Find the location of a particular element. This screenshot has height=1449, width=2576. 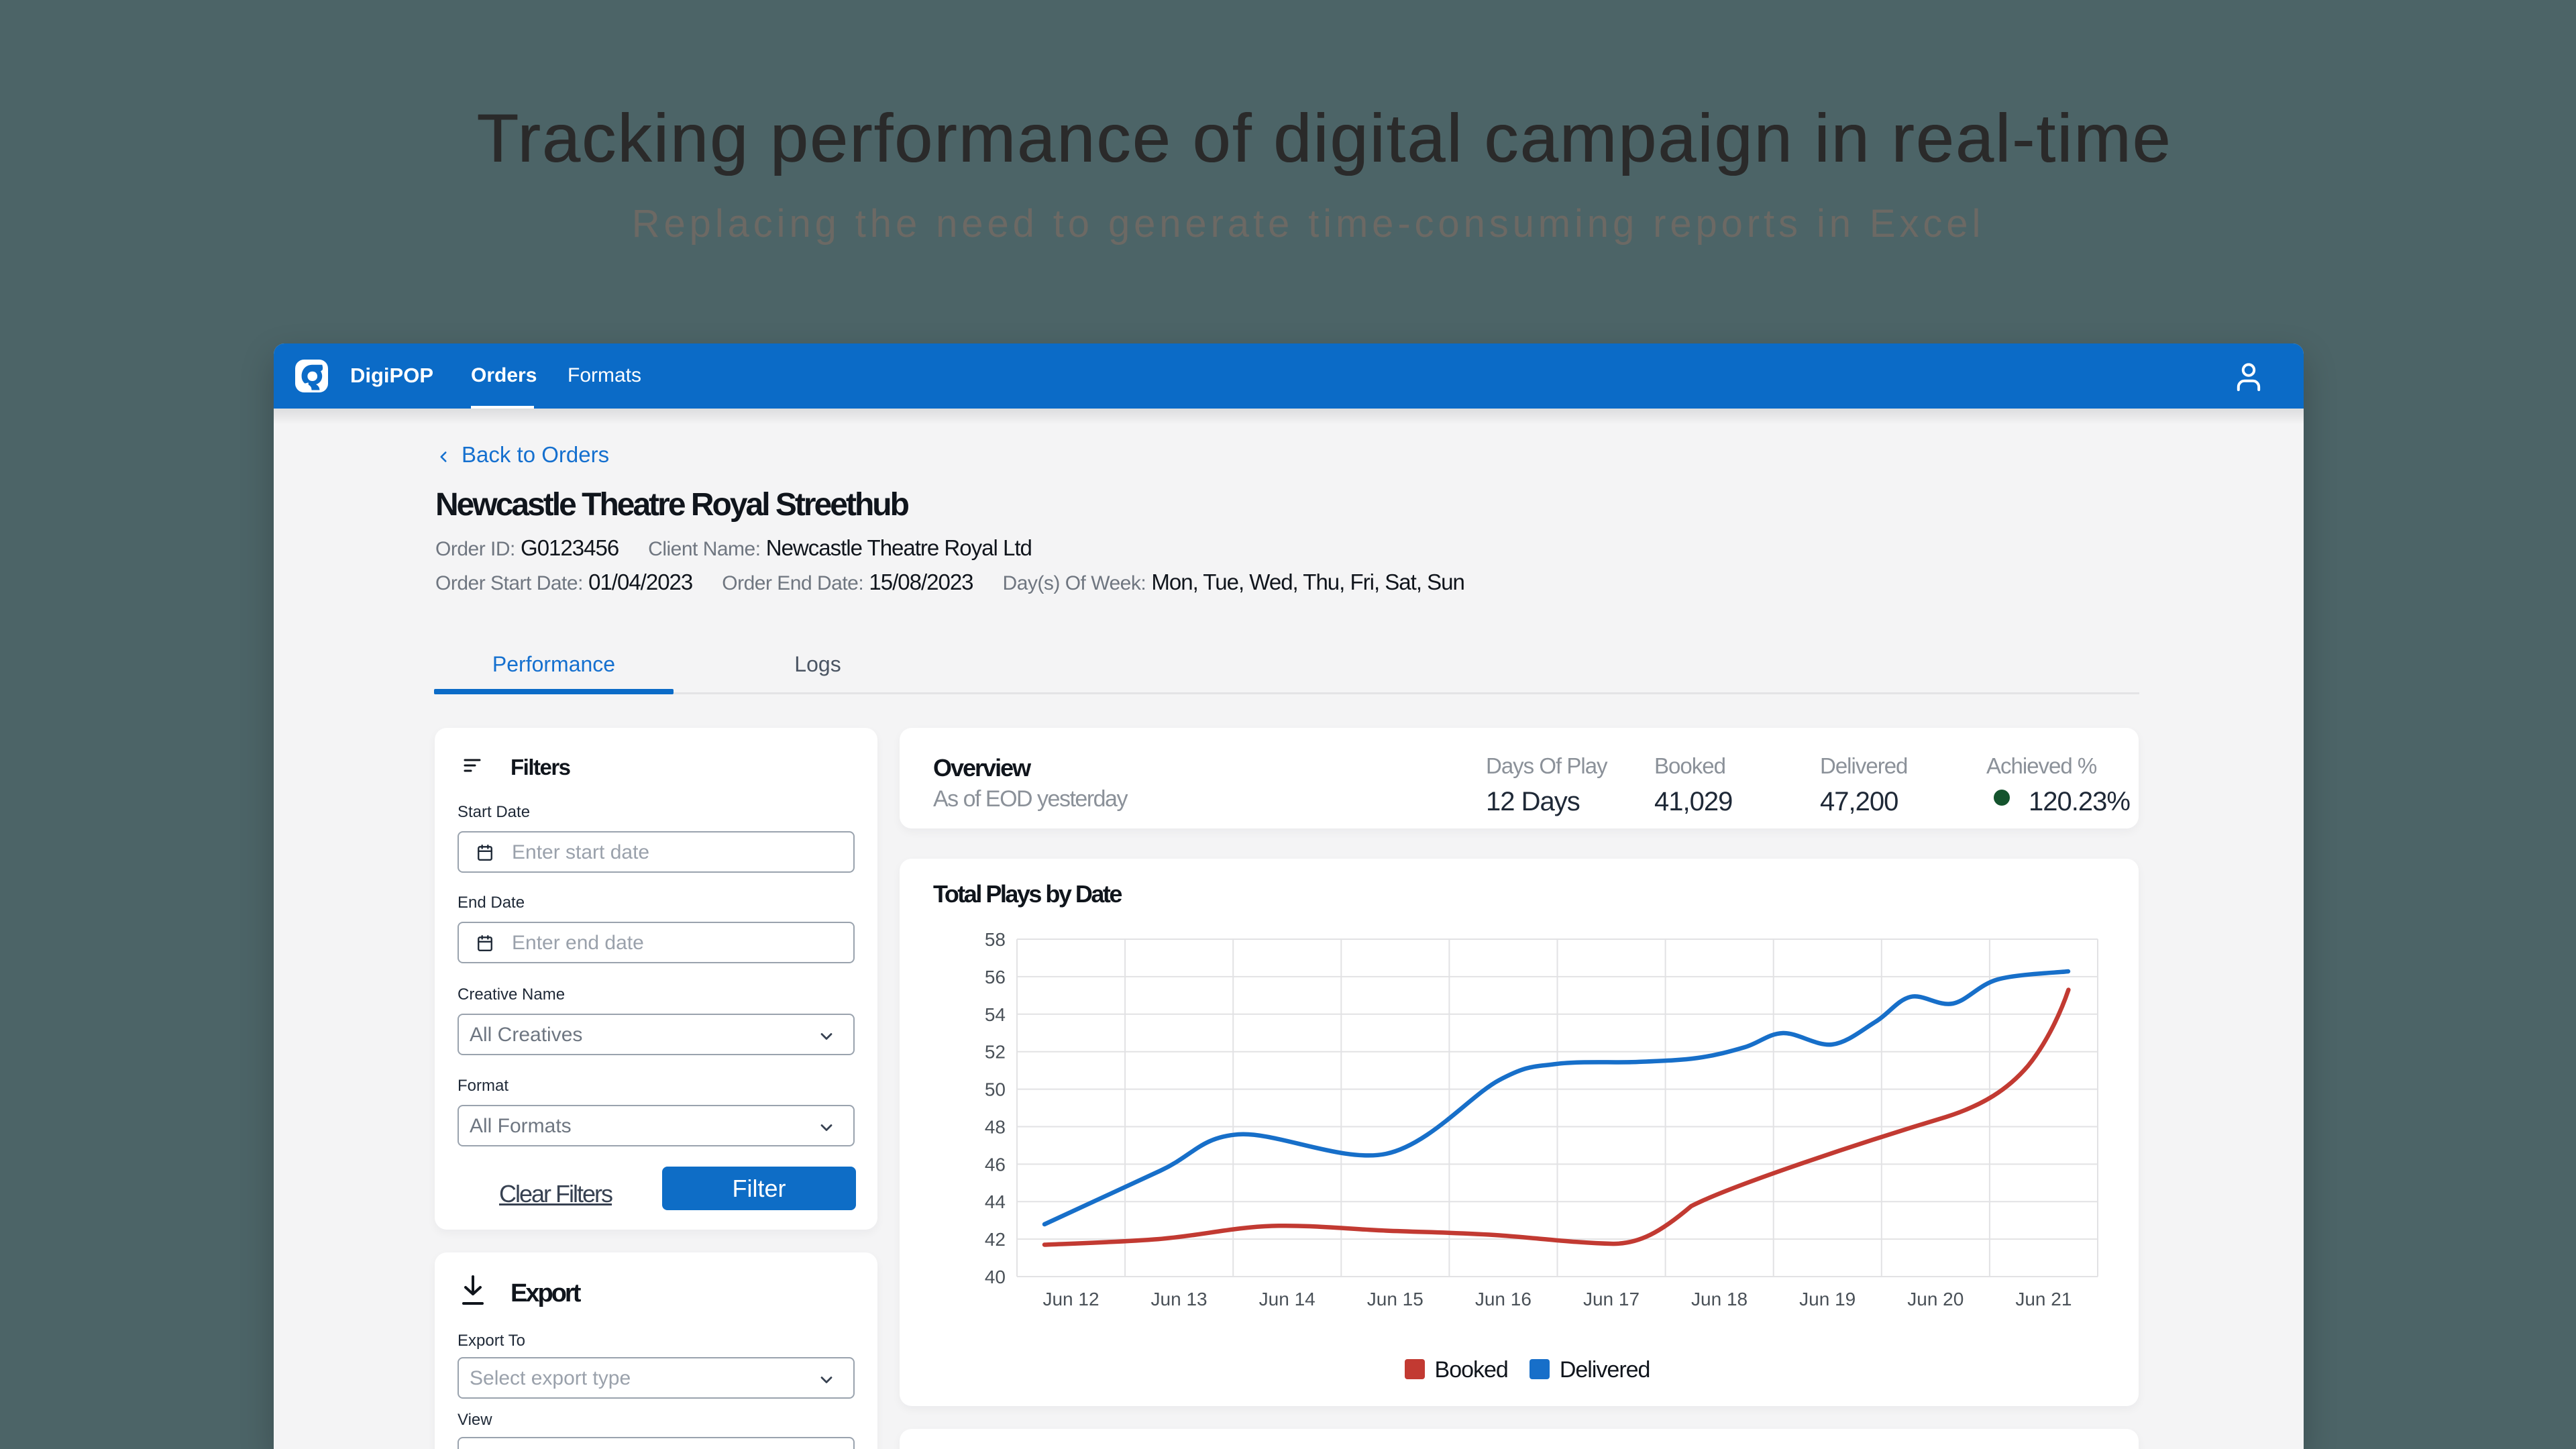

svg-text: 50 is located at coordinates (995, 1089).